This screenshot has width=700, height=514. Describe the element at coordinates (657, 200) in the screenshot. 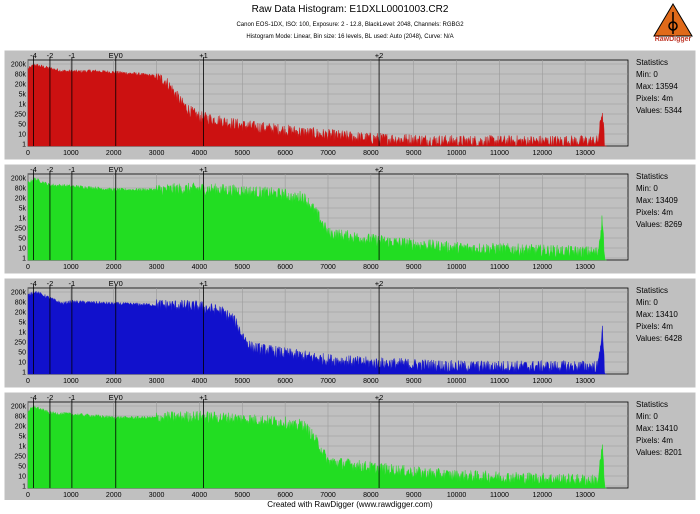

I see `statistics-value: Max: 13409` at that location.